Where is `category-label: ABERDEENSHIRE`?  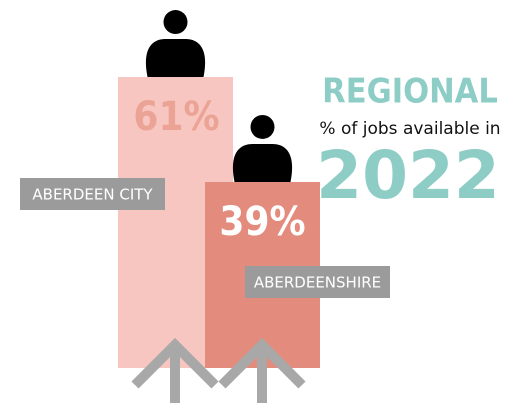 category-label: ABERDEENSHIRE is located at coordinates (317, 283).